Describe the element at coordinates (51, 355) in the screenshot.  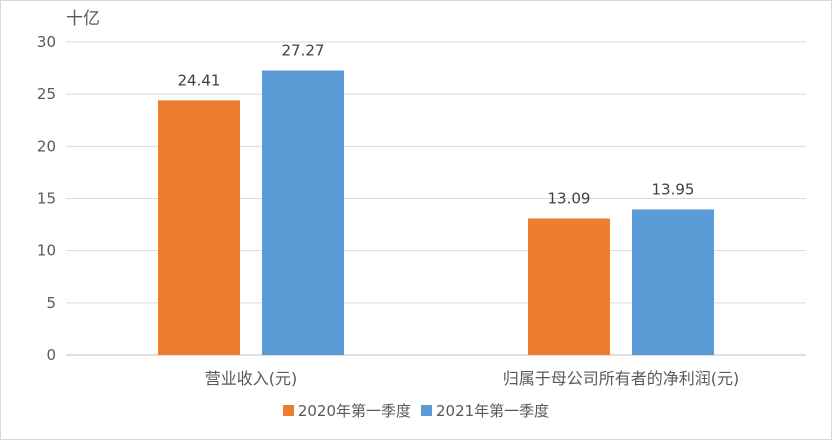
I see `y-tick-label: 0` at that location.